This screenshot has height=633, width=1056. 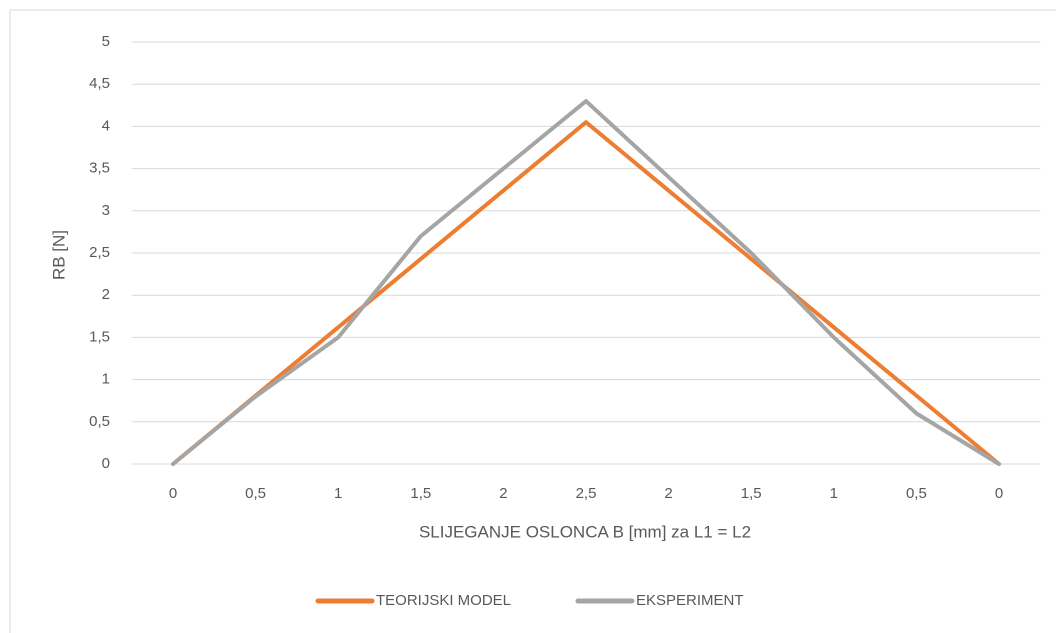 I want to click on x-tick-label: 2,5, so click(x=586, y=493).